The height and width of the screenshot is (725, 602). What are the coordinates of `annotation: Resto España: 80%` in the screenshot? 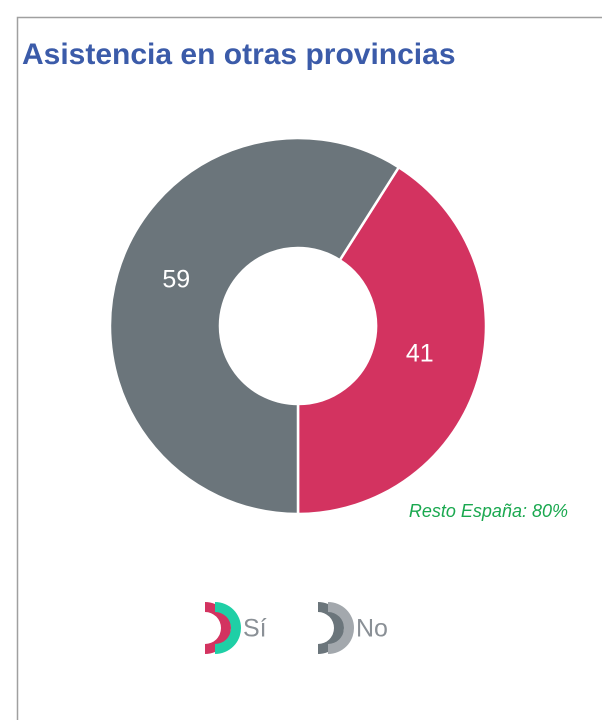 It's located at (488, 511).